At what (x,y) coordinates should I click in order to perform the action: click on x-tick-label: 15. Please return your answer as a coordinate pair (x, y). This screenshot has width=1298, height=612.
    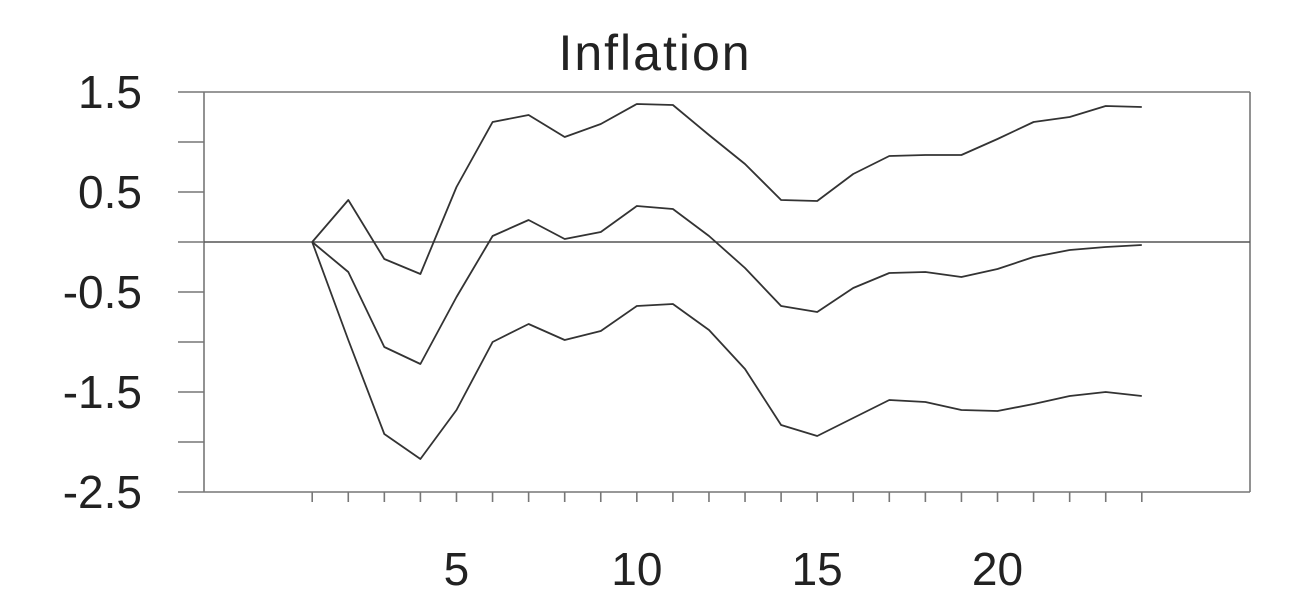
    Looking at the image, I should click on (817, 569).